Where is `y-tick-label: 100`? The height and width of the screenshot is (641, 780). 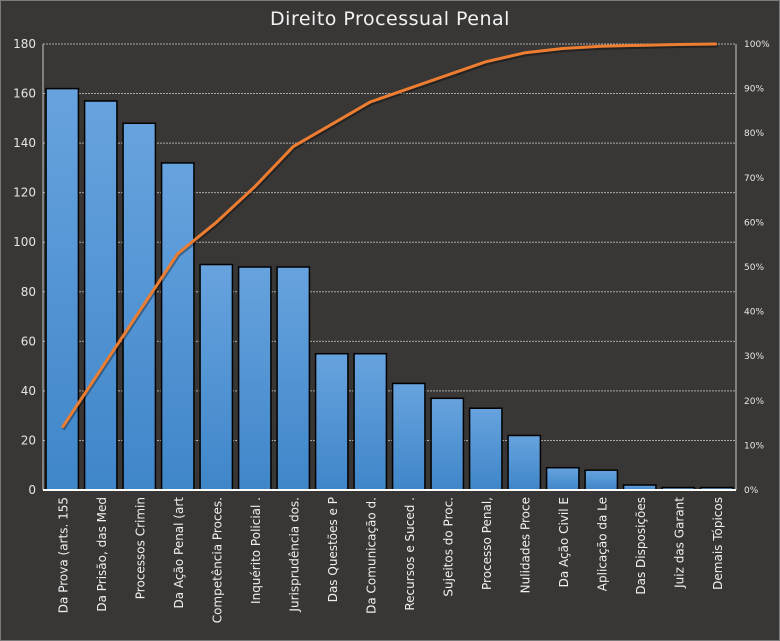 y-tick-label: 100 is located at coordinates (24, 242).